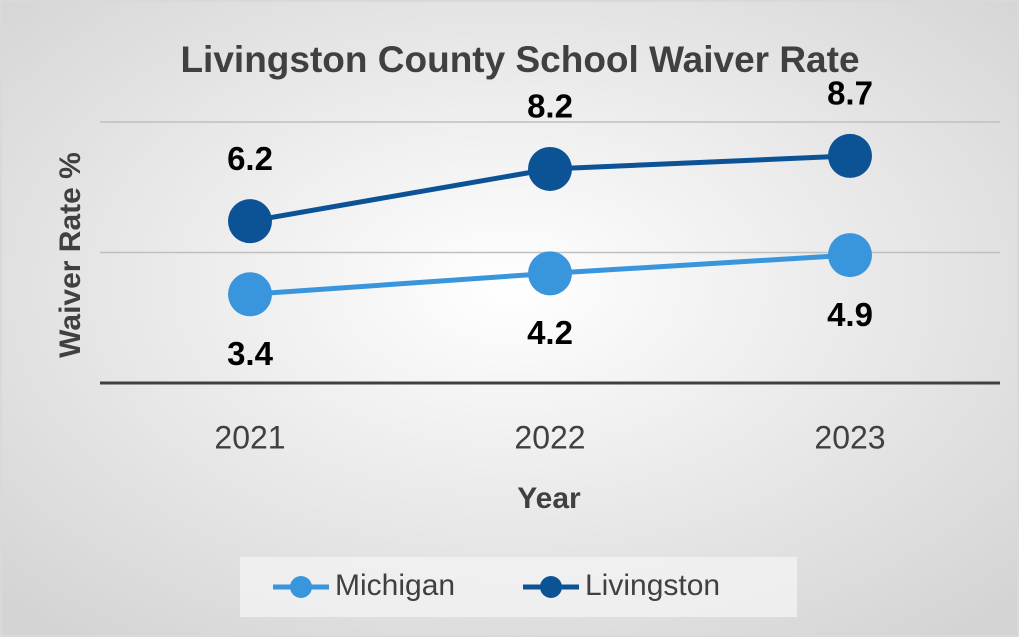  I want to click on x-tick-label: 2021, so click(249, 437).